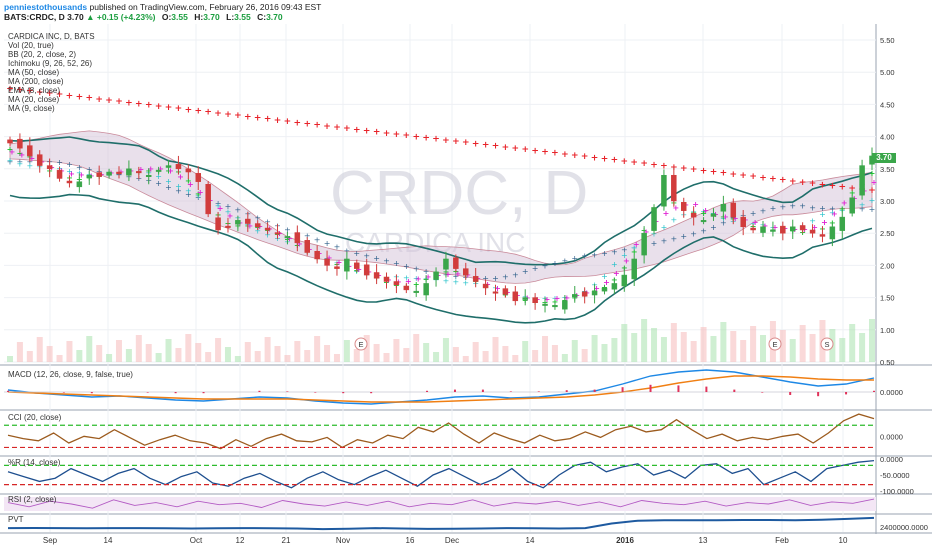 The width and height of the screenshot is (932, 550). What do you see at coordinates (32, 499) in the screenshot?
I see `rsi-pane-label: RSI (2, close)` at bounding box center [32, 499].